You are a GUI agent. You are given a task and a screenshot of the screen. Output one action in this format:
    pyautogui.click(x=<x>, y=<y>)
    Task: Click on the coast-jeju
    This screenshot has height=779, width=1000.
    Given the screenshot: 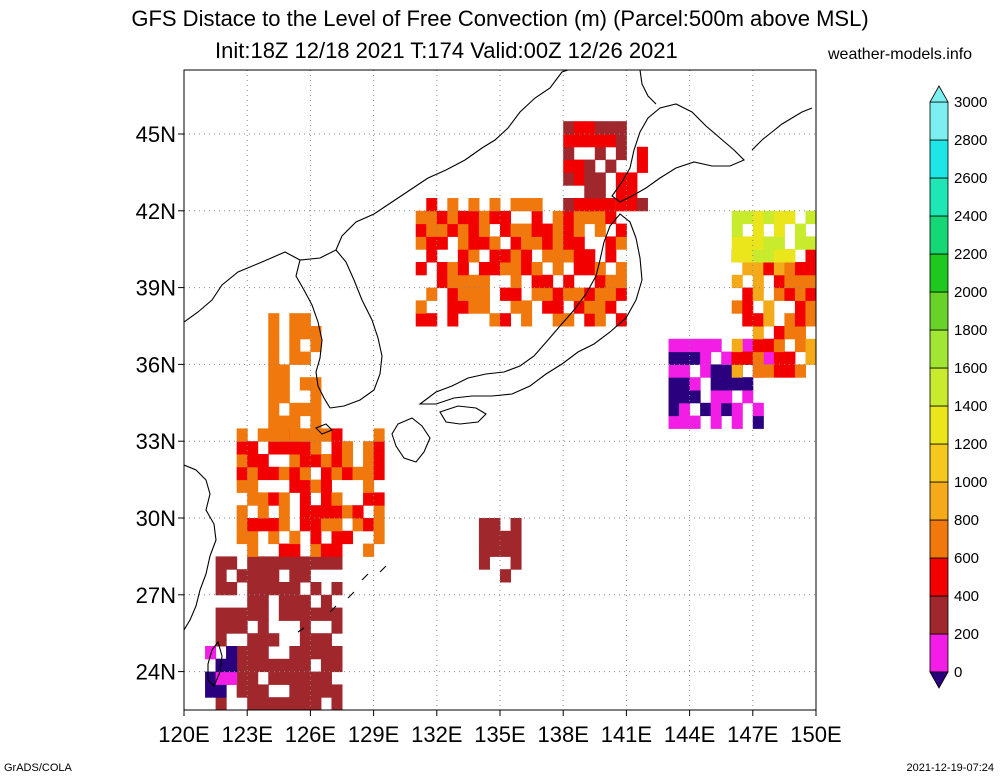 What is the action you would take?
    pyautogui.click(x=324, y=429)
    